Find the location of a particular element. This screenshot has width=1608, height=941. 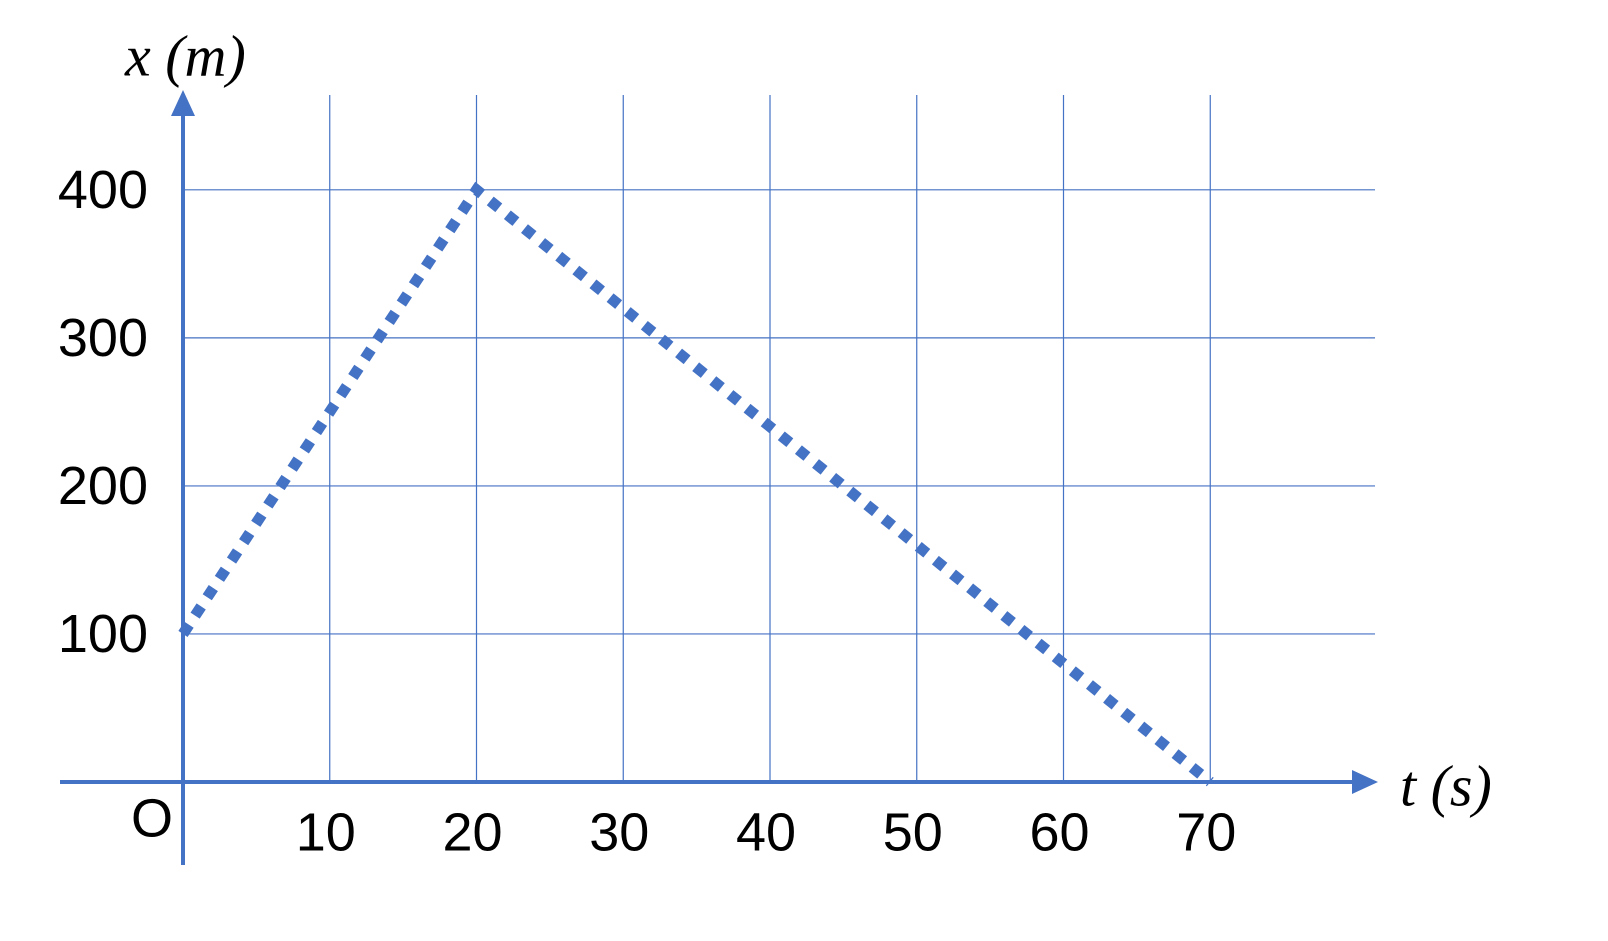

x-tick-label: 20 is located at coordinates (472, 832).